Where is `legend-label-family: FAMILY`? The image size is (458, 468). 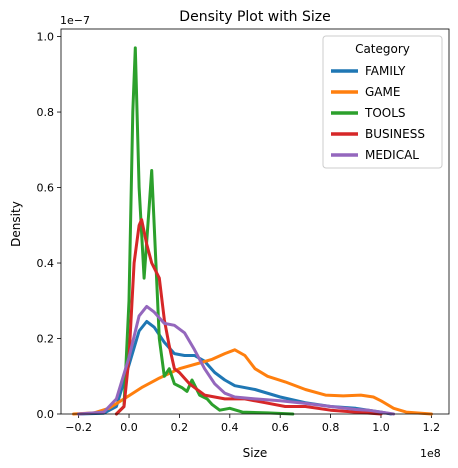 legend-label-family: FAMILY is located at coordinates (385, 71).